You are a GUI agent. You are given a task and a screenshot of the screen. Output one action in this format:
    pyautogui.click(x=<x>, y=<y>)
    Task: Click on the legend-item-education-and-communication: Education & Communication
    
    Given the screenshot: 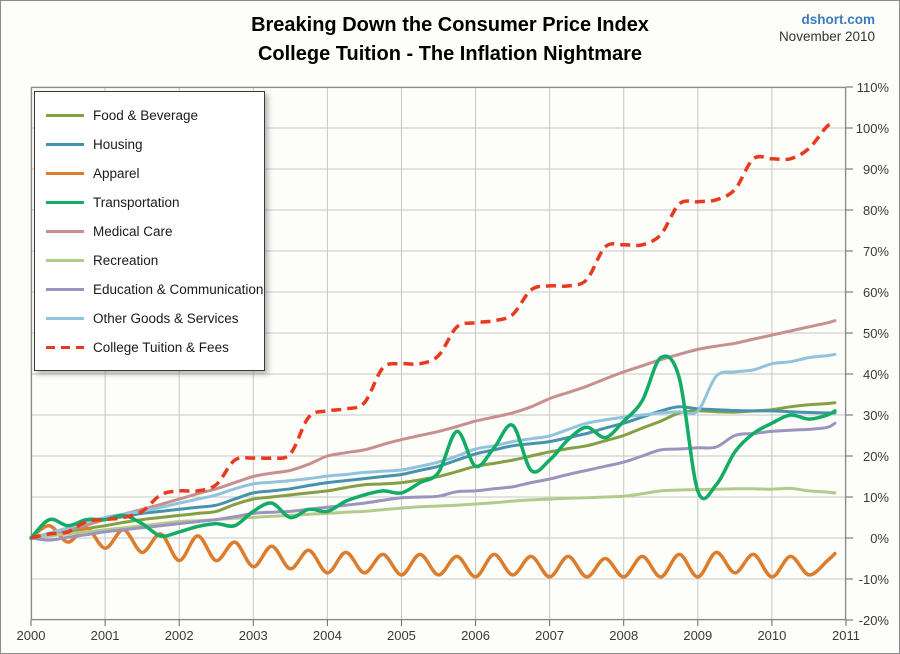 What is the action you would take?
    pyautogui.click(x=149, y=289)
    